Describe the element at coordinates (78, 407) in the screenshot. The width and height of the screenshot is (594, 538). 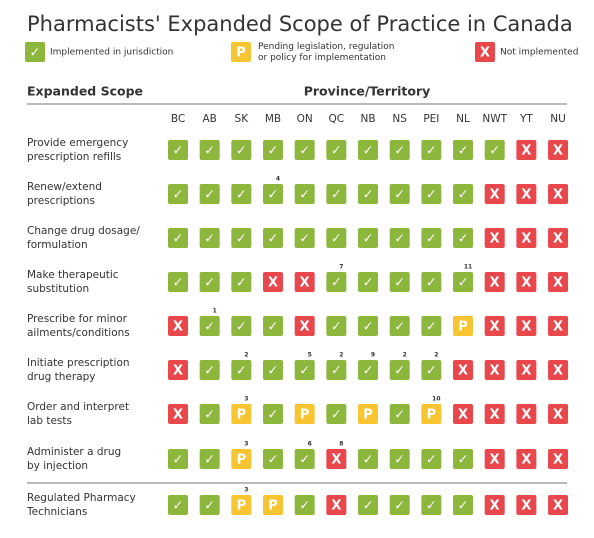
I see `row-label: Order and interpret` at that location.